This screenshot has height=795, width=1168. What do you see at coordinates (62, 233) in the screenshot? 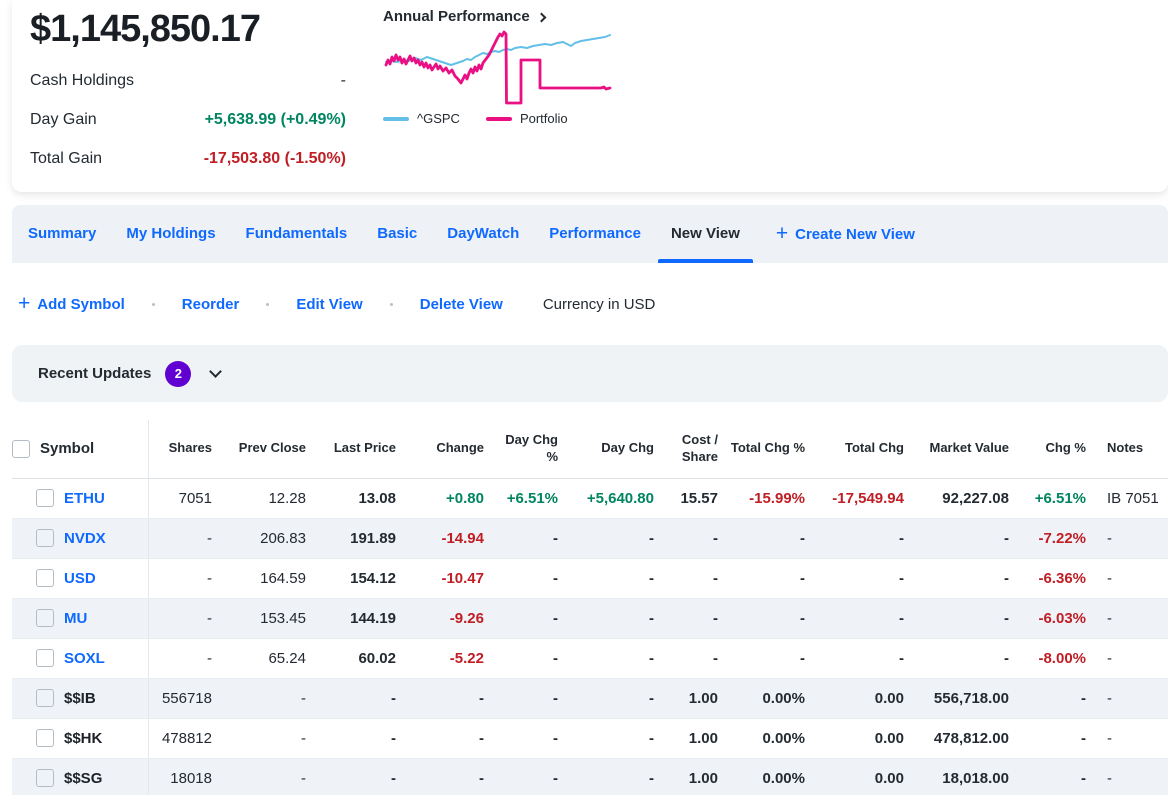
I see `tab-summary: Summary` at bounding box center [62, 233].